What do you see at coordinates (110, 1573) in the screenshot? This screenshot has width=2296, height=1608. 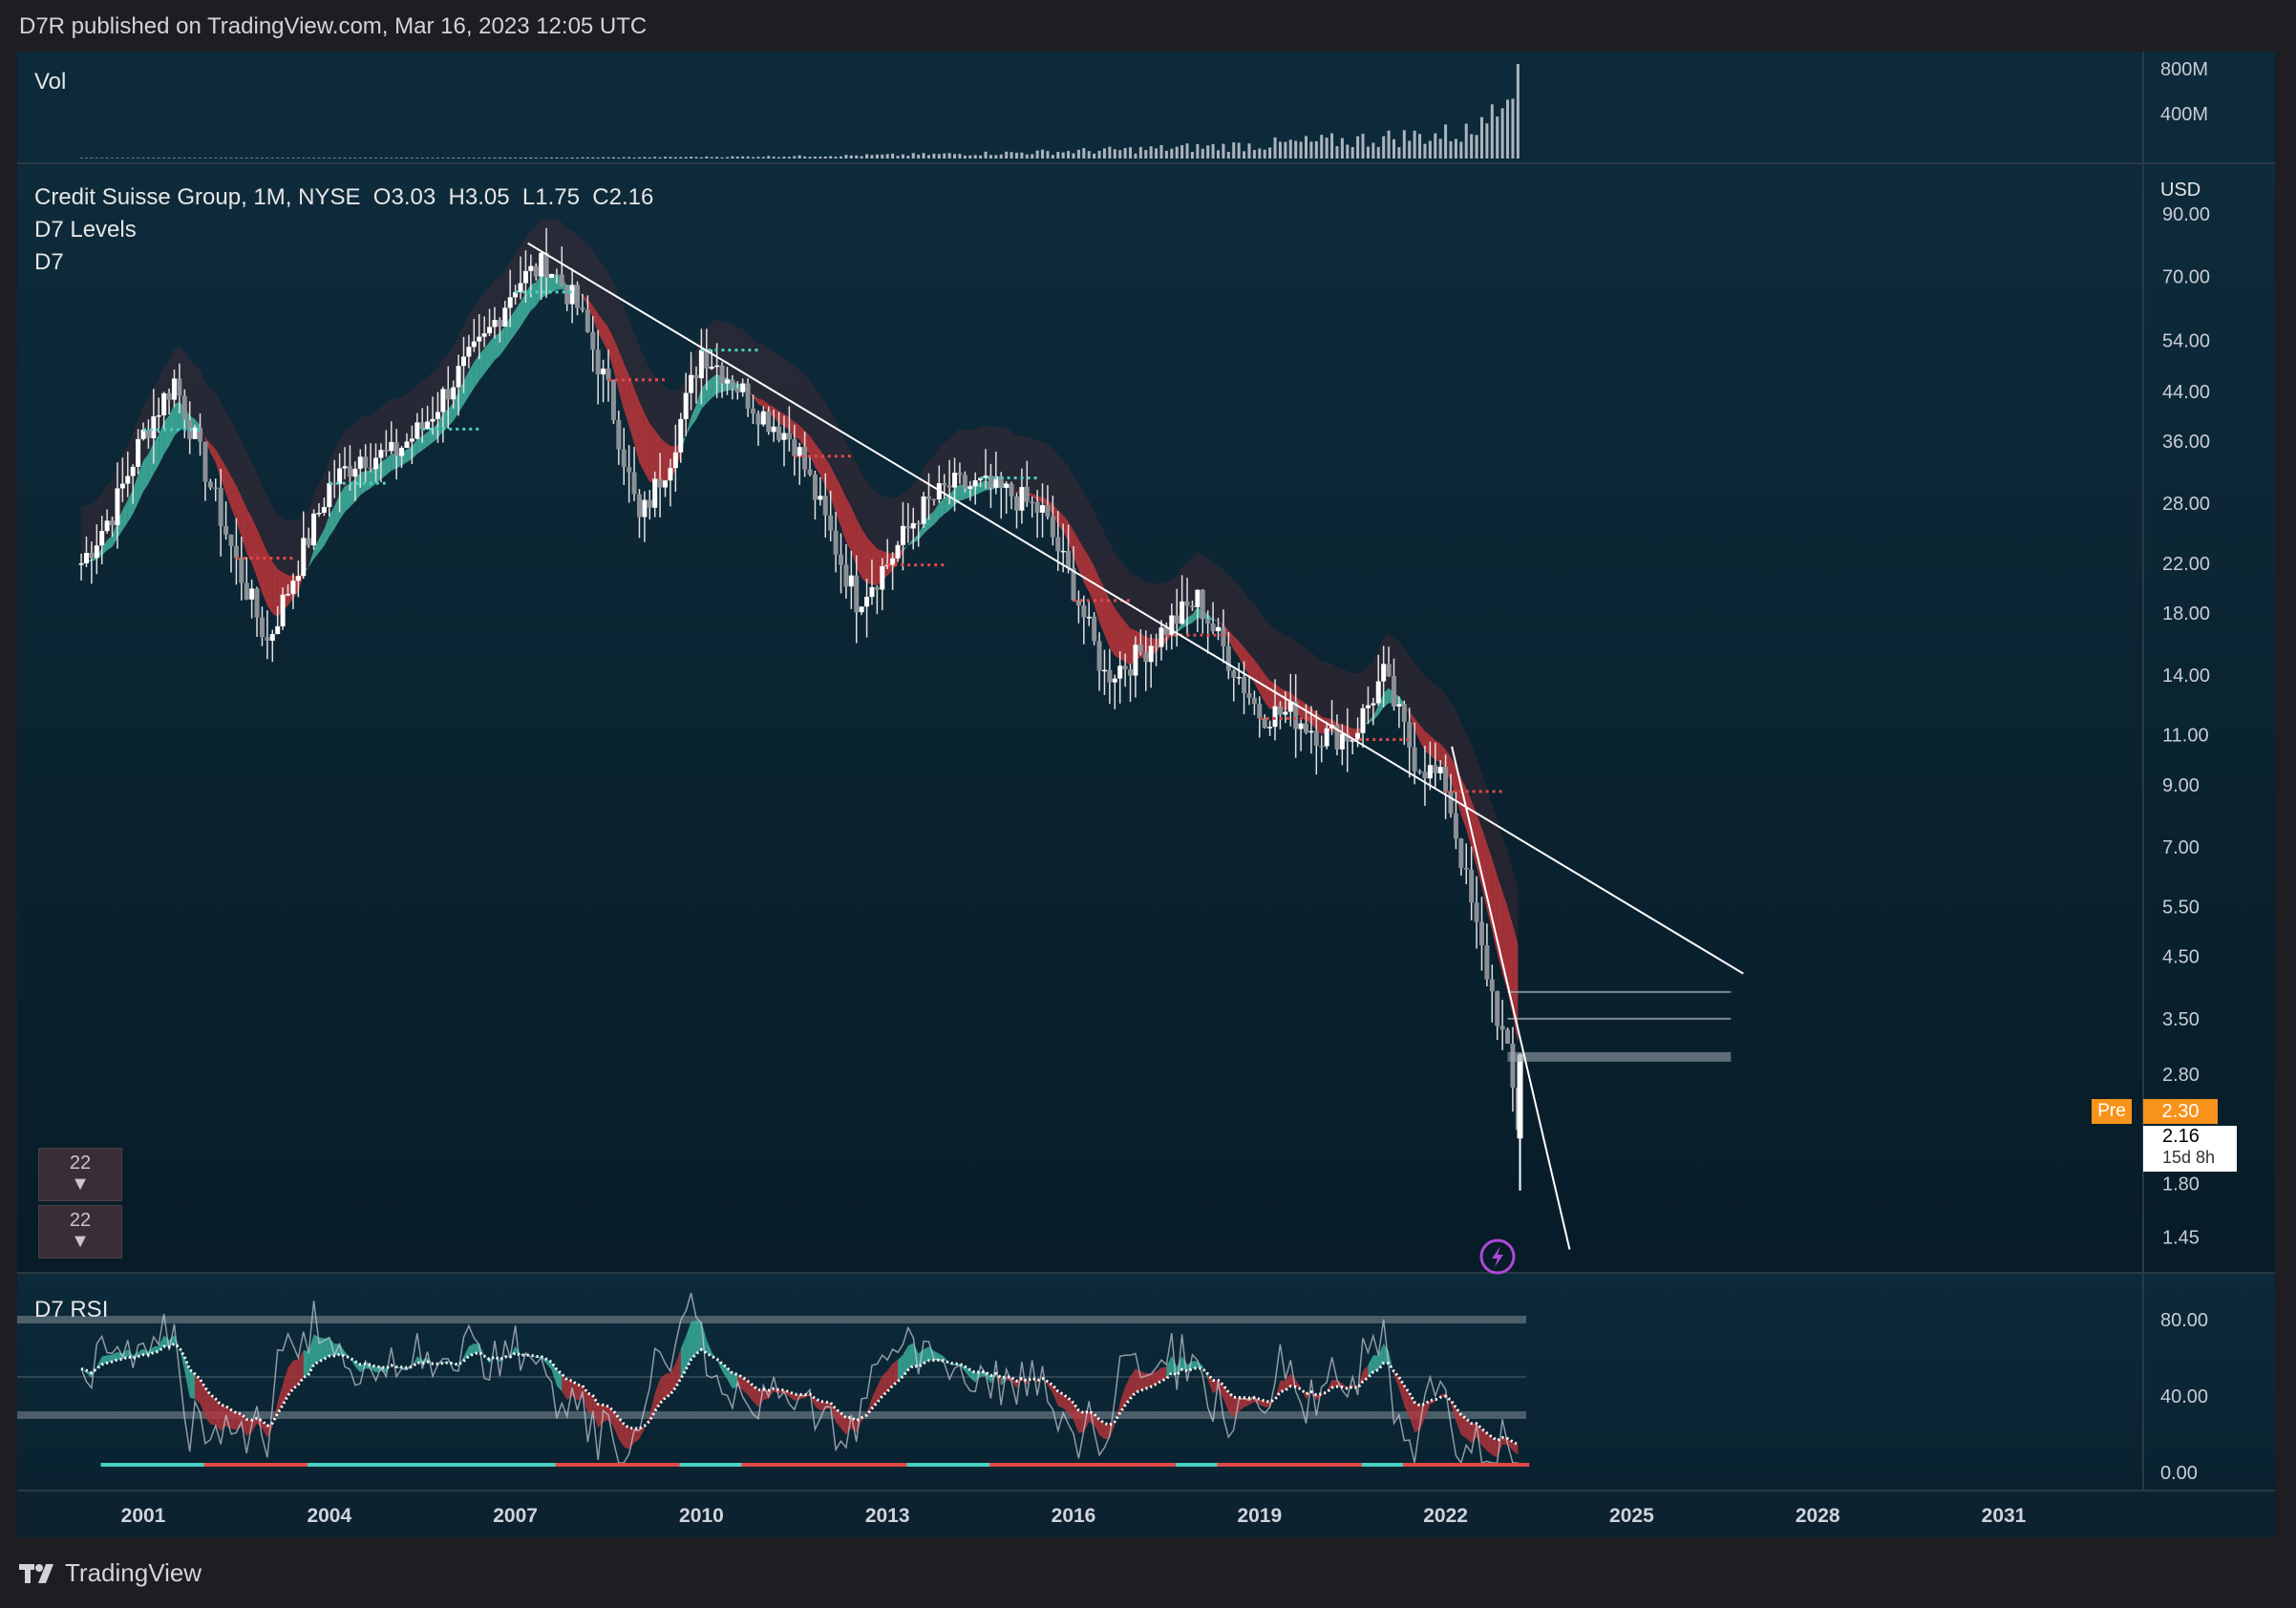 I see `footer-brand: TradingView` at bounding box center [110, 1573].